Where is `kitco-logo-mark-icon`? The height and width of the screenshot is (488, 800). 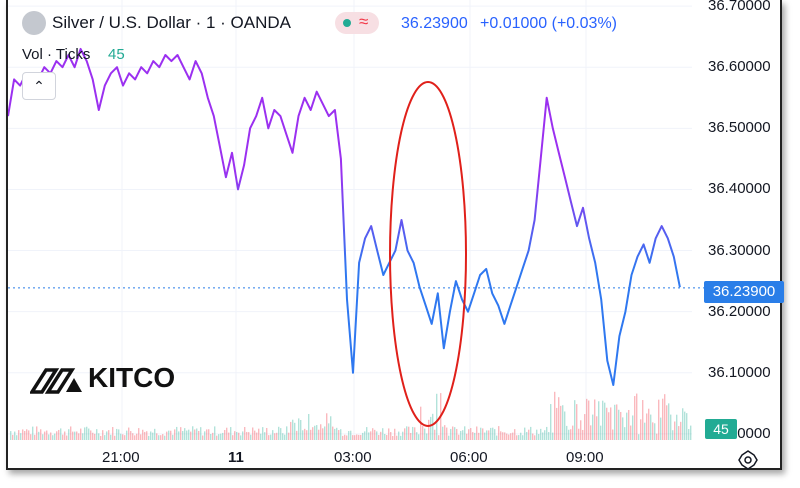 kitco-logo-mark-icon is located at coordinates (56, 381).